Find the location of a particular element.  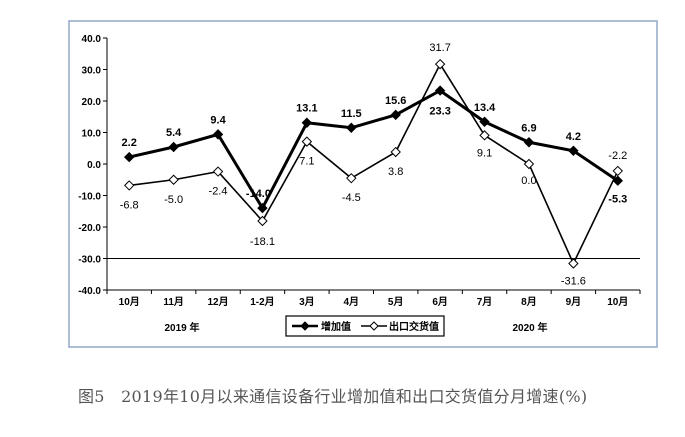

y-tick-label: -10.0 is located at coordinates (89, 197).